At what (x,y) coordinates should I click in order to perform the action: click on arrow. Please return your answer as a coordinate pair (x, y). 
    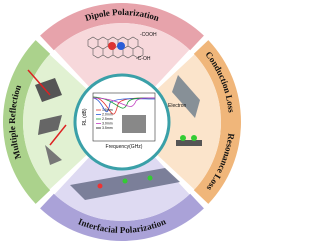
    Looking at the image, I should click on (47, 107).